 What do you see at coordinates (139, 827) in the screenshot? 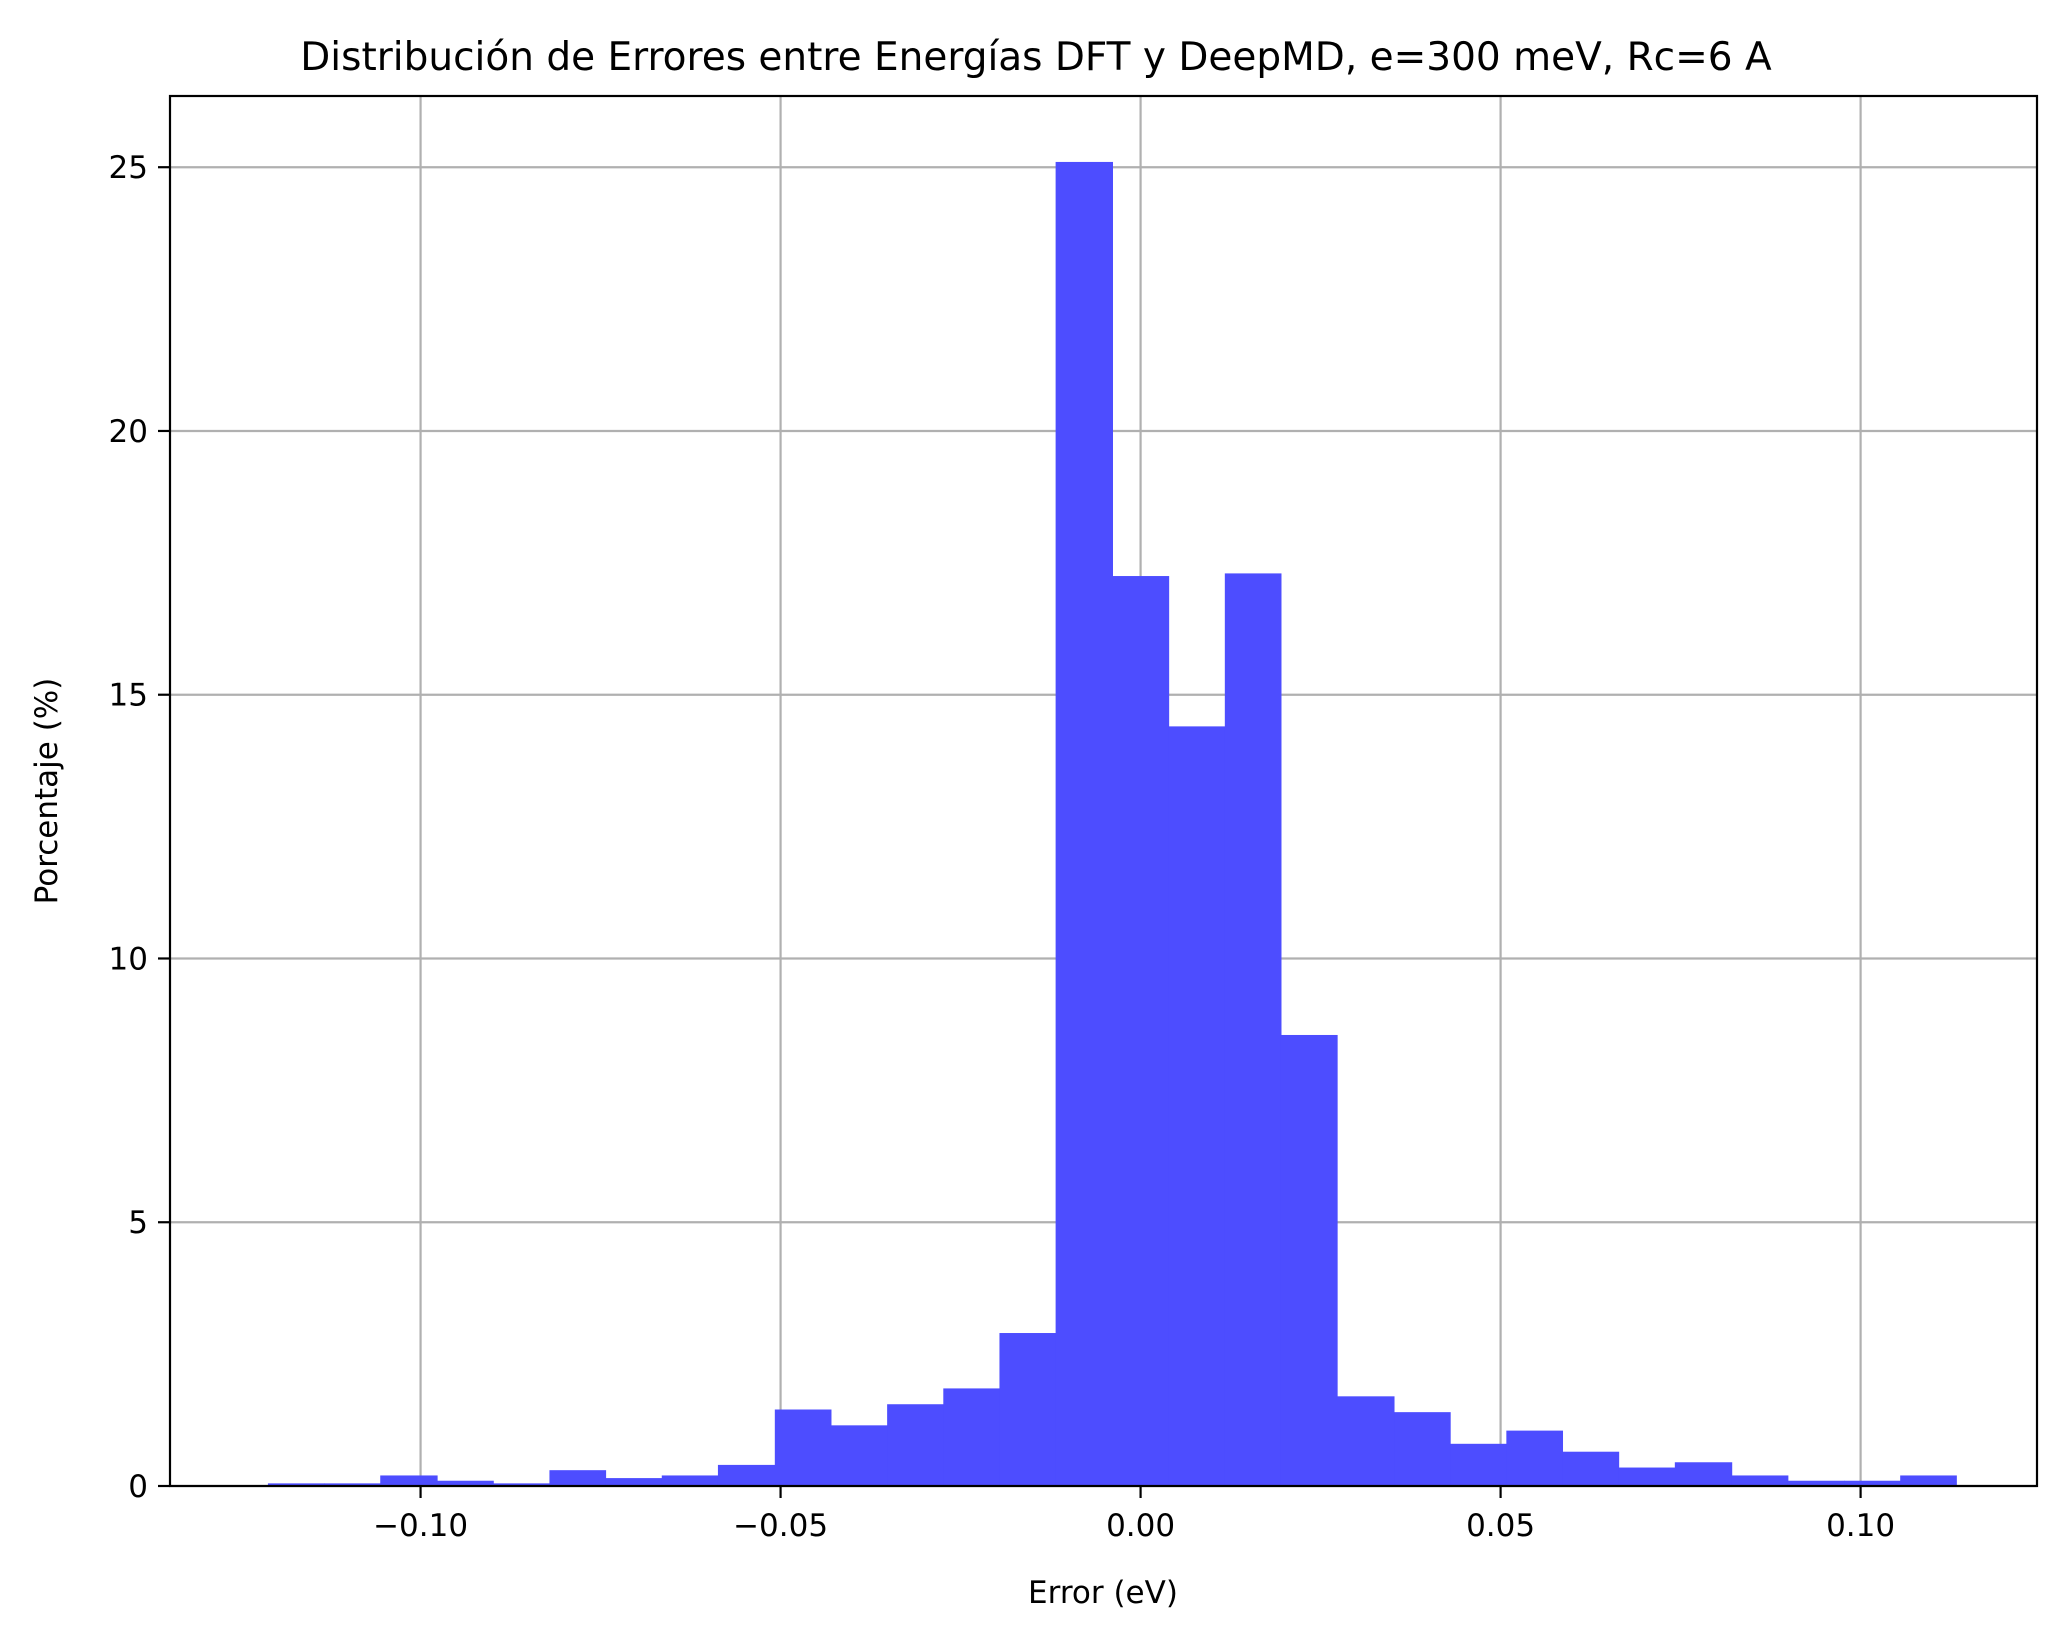
I see `y-axis-ticks: 0 5 10 15 20 25` at bounding box center [139, 827].